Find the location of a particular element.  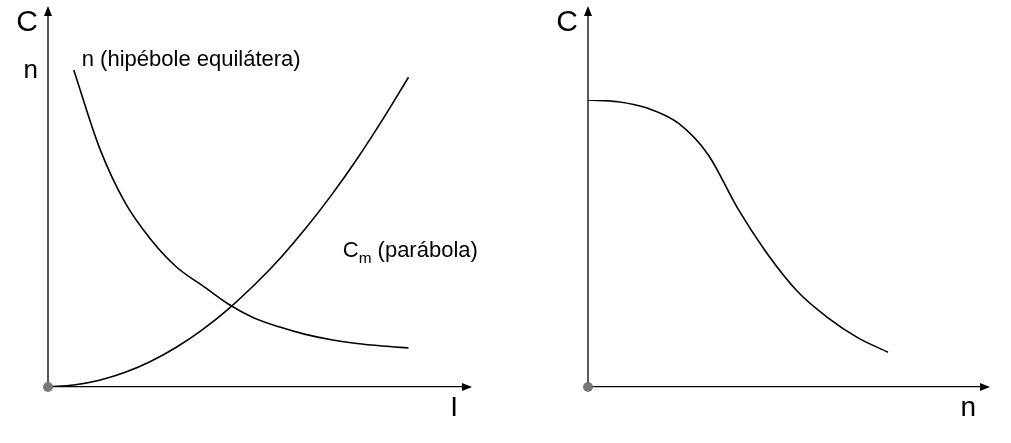

series-label: n (hipébole equilátera) is located at coordinates (191, 58).